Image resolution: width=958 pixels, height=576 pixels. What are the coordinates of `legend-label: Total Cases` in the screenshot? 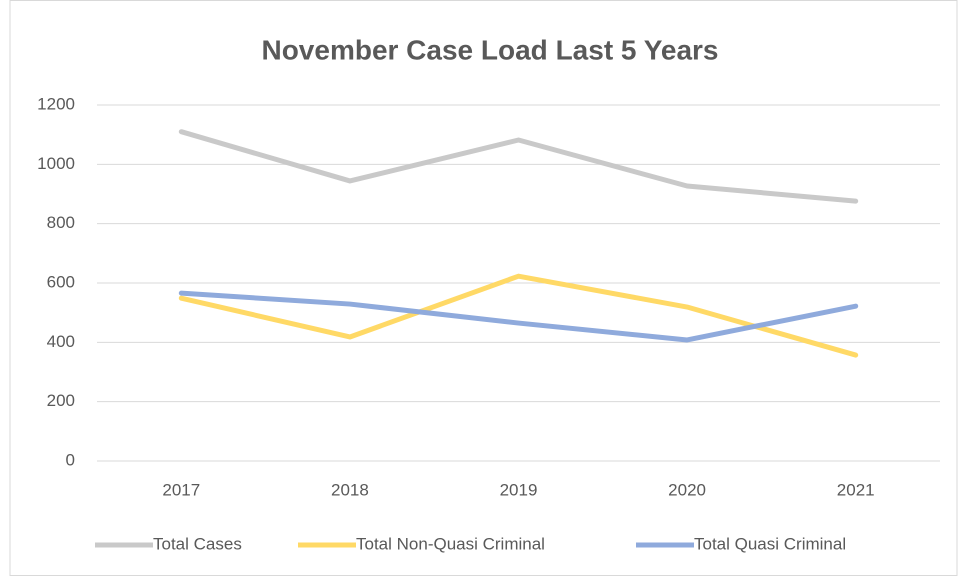 It's located at (197, 543).